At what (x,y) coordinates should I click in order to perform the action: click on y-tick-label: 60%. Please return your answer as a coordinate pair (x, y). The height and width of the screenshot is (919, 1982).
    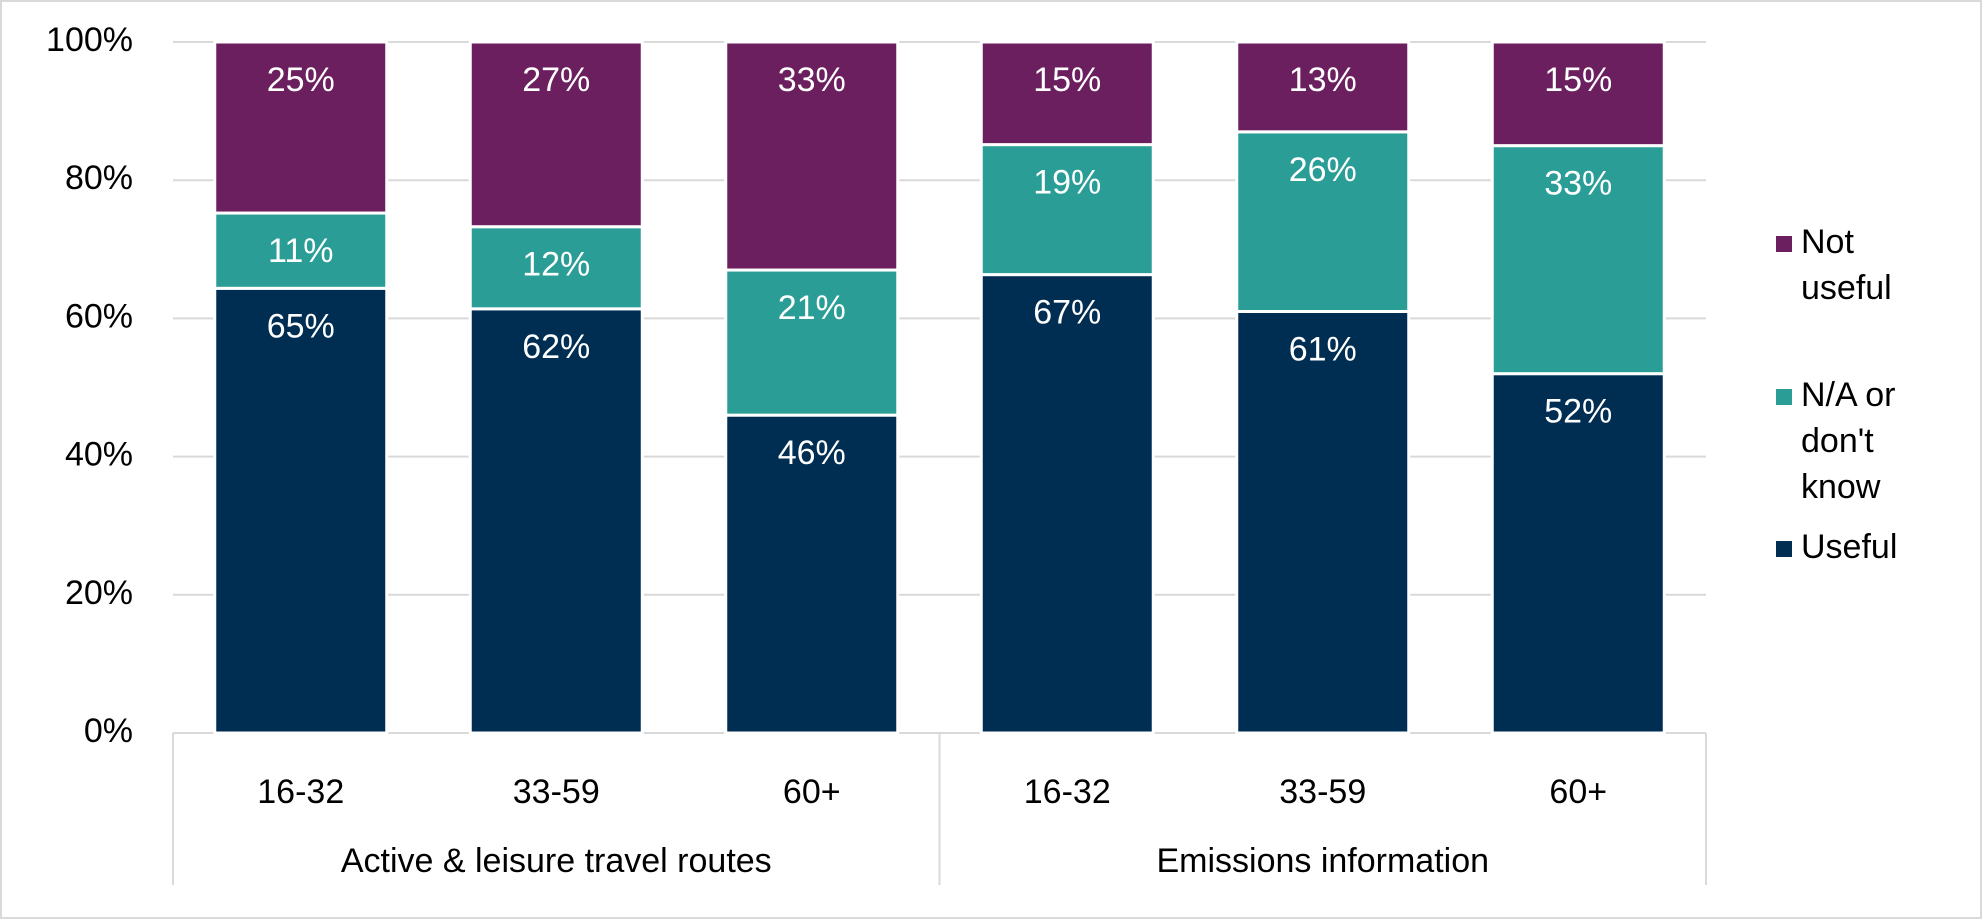
    Looking at the image, I should click on (99, 316).